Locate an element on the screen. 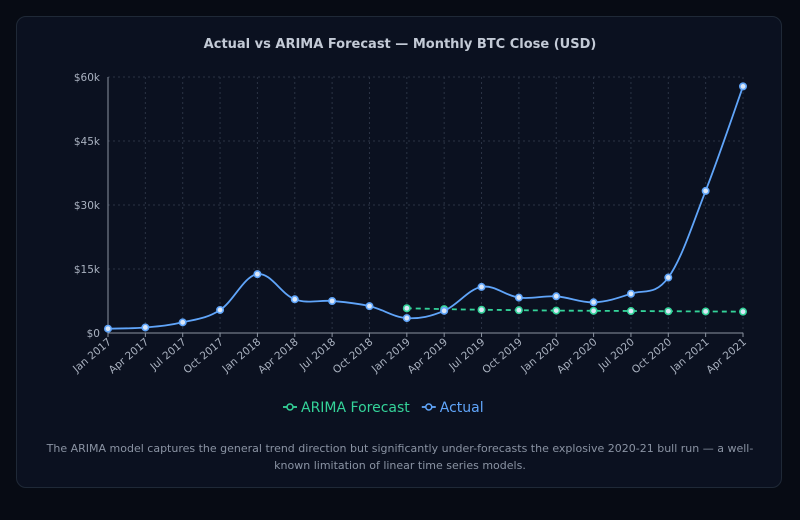 This screenshot has height=520, width=800. x-tick-label: Jan 2018 is located at coordinates (241, 356).